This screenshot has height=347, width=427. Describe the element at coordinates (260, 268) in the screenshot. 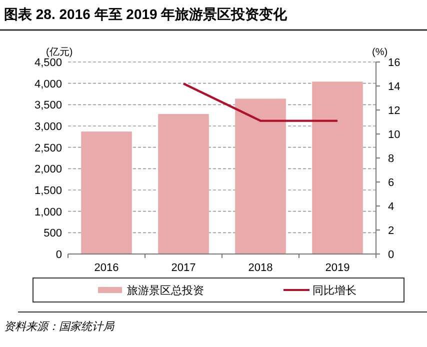

I see `x-tick-label: 2018` at that location.